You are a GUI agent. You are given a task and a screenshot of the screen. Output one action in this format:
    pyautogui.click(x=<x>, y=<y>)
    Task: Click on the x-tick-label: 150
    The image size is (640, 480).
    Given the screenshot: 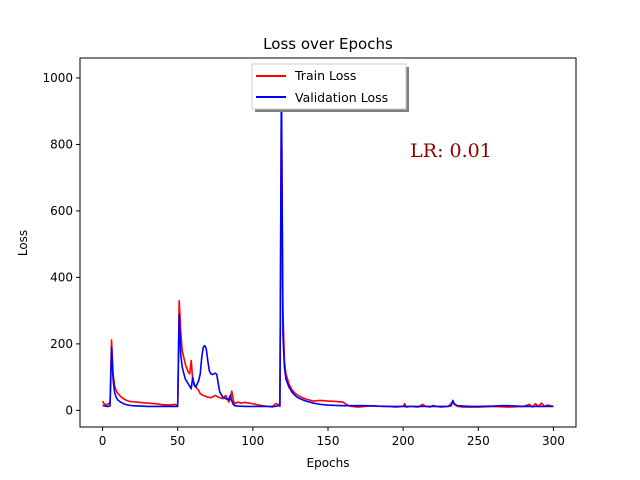 What is the action you would take?
    pyautogui.click(x=328, y=441)
    